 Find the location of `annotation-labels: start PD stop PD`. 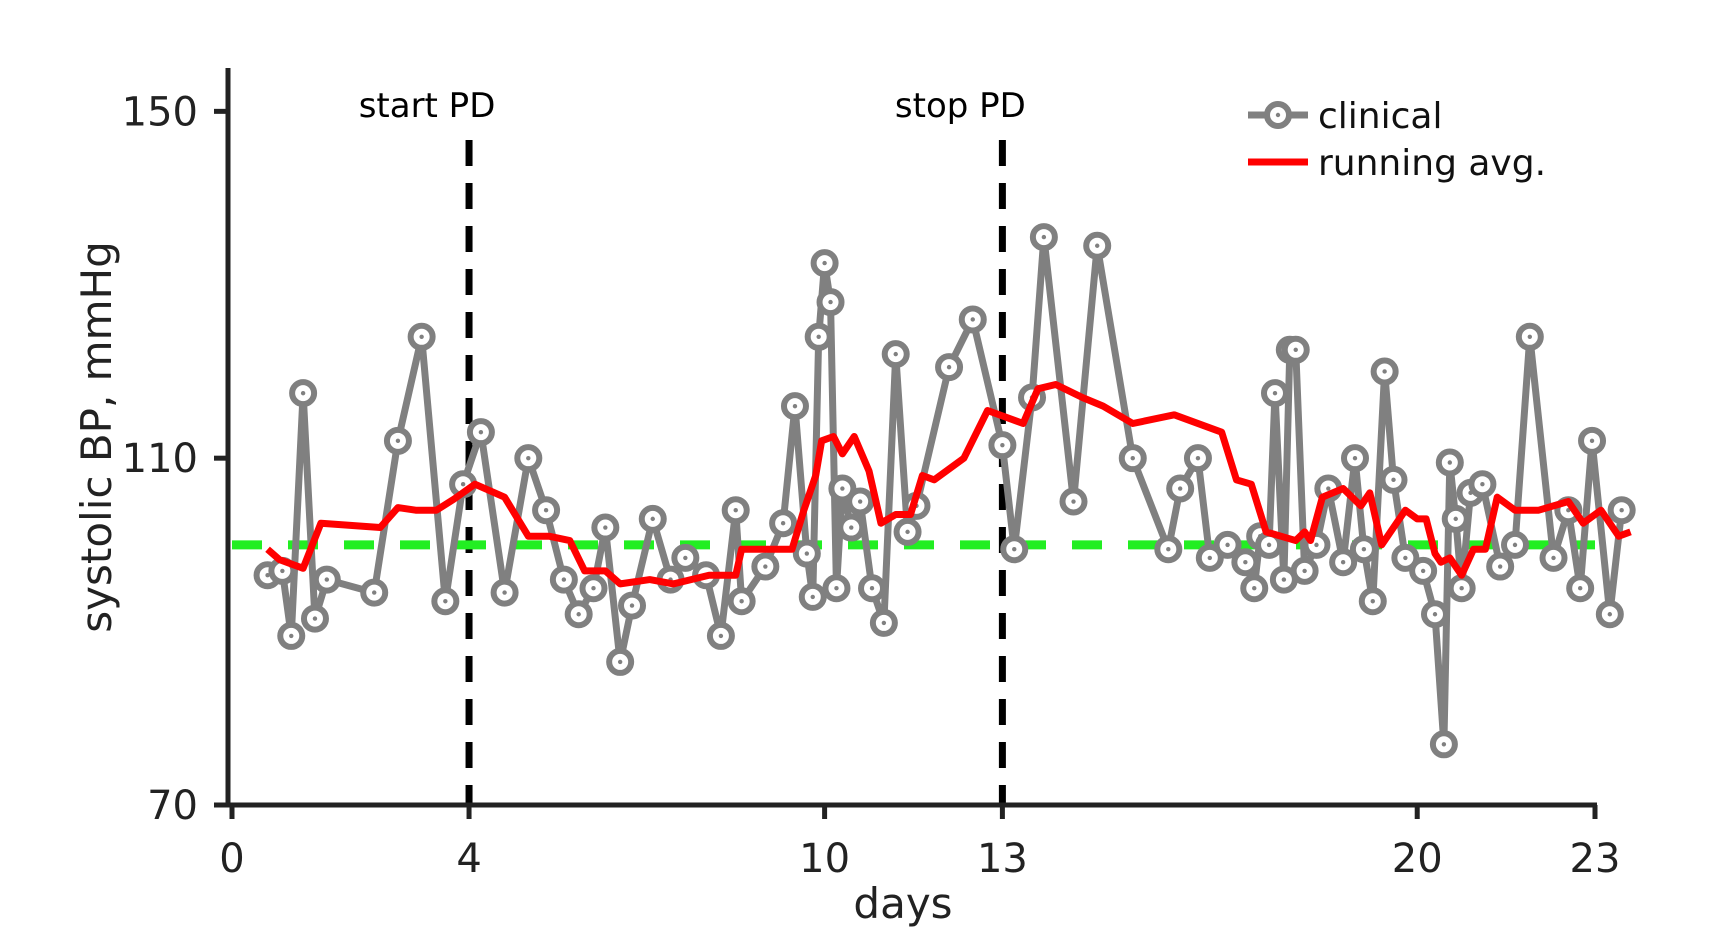

annotation-labels: start PD stop PD is located at coordinates (692, 106).